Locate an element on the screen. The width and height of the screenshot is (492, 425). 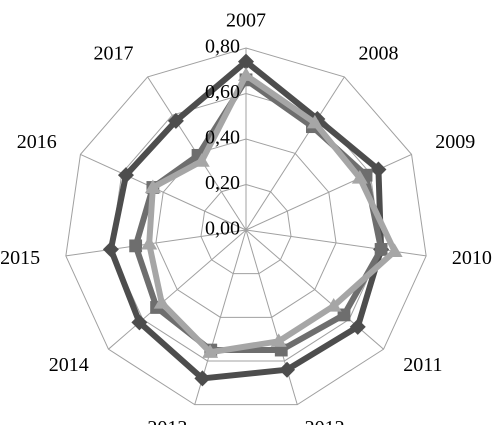
y-tick-label: 0,80 is located at coordinates (222, 47).